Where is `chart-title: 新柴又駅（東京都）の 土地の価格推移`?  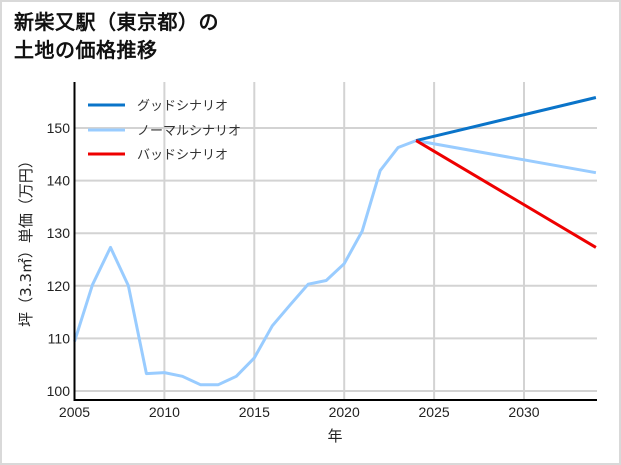
chart-title: 新柴又駅（東京都）の 土地の価格推移 is located at coordinates (116, 36).